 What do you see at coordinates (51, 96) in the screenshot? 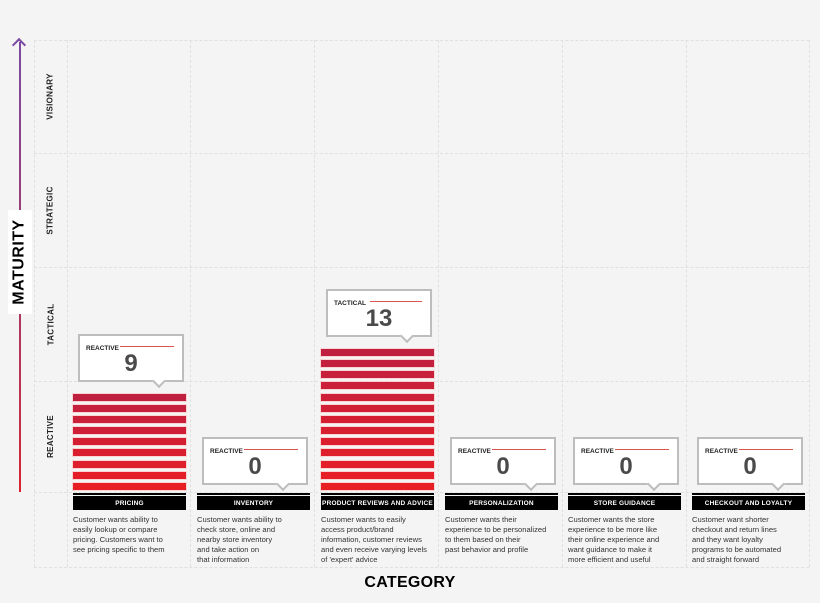
I see `level-label-visionary: VISIONARY` at bounding box center [51, 96].